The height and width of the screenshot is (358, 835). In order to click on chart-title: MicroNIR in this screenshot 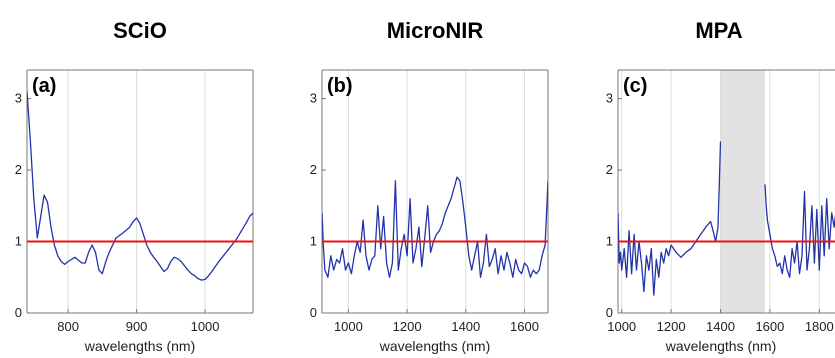, I will do `click(435, 30)`.